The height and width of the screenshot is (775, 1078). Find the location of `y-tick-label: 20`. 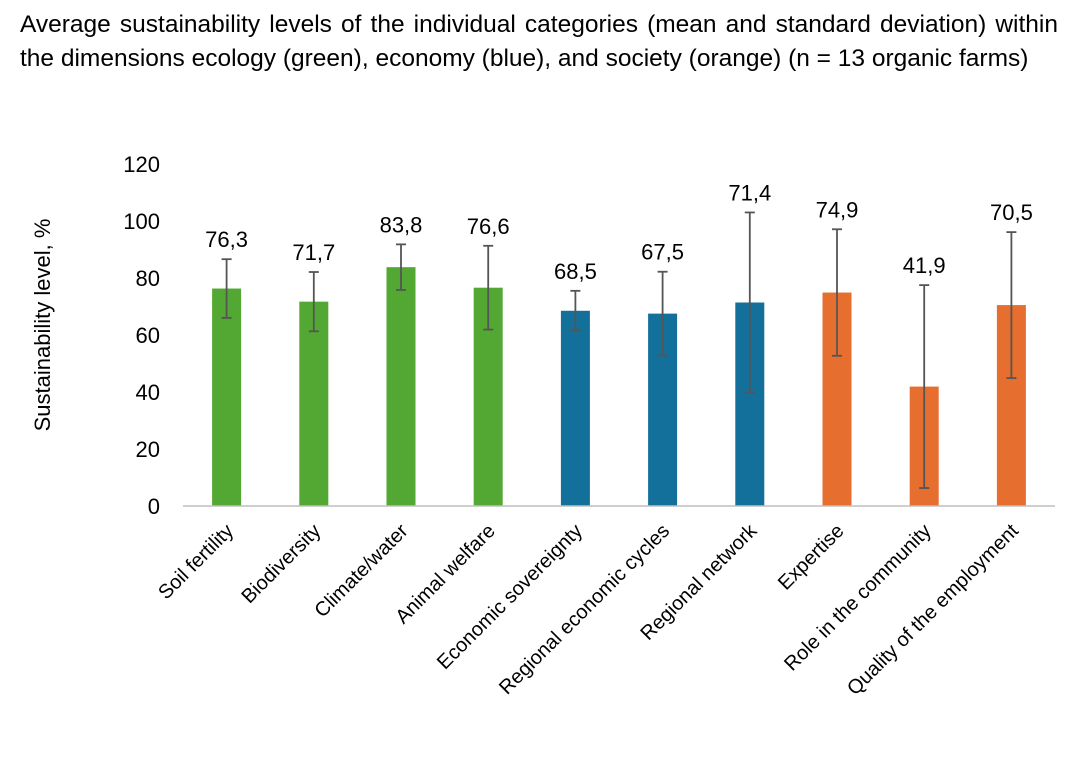

y-tick-label: 20 is located at coordinates (148, 449).